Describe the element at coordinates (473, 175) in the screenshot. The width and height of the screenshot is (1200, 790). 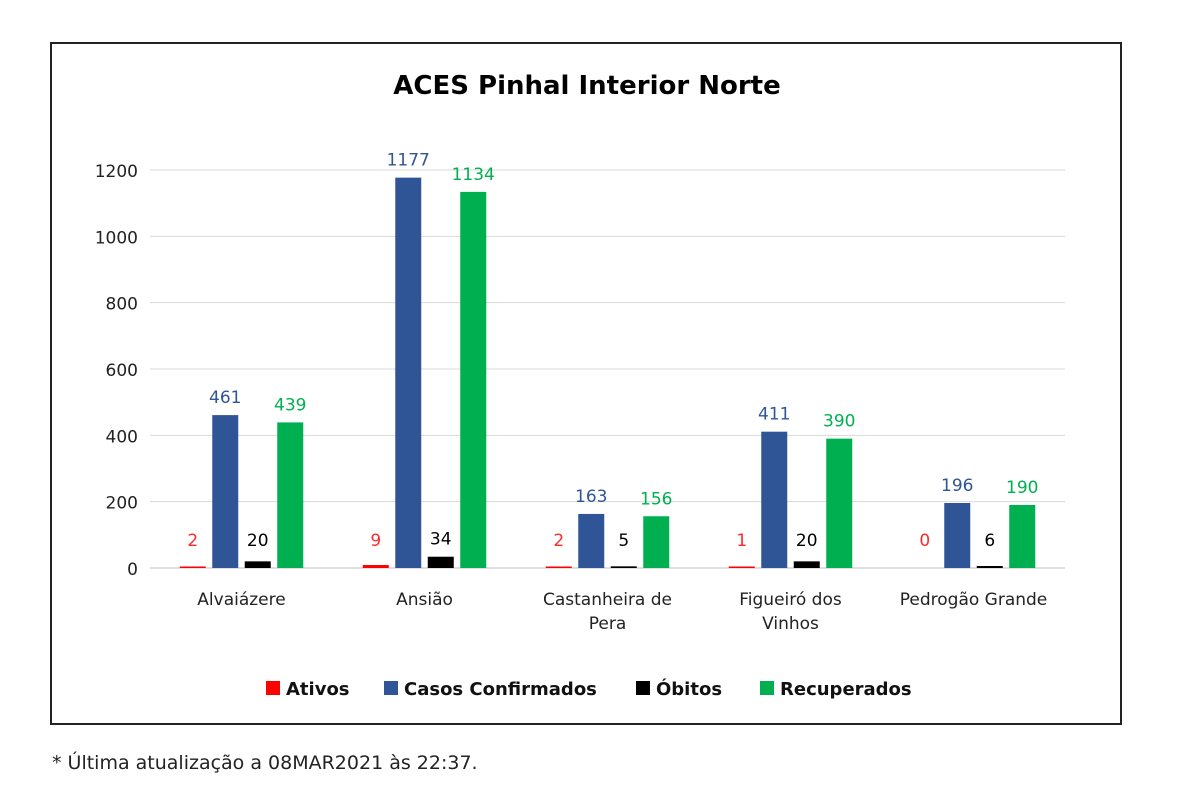
I see `data-label: 1134` at that location.